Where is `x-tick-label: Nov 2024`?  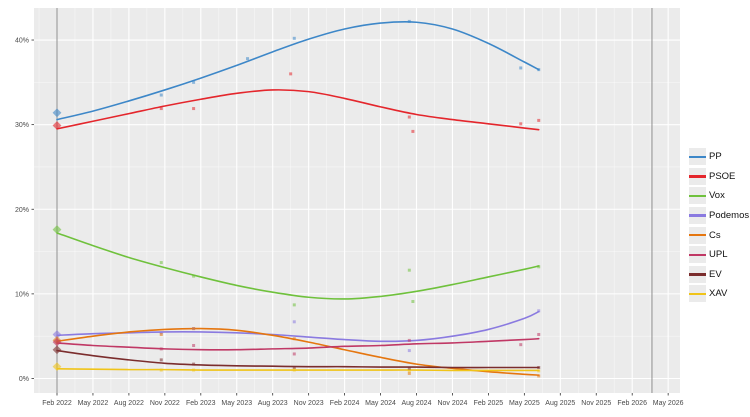 x-tick-label: Nov 2024 is located at coordinates (452, 403).